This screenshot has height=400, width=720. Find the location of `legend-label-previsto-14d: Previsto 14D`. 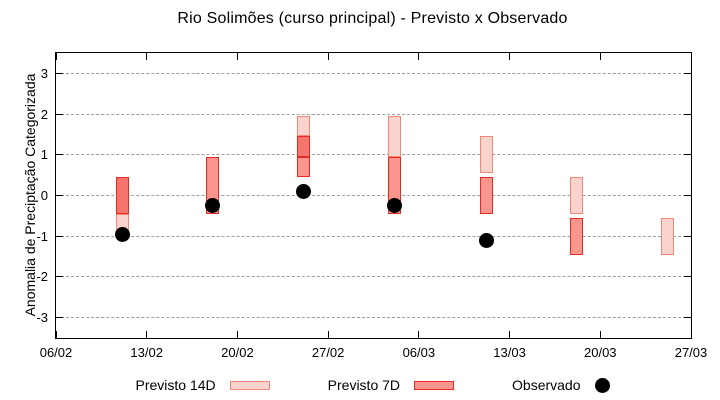

legend-label-previsto-14d: Previsto 14D is located at coordinates (175, 385).